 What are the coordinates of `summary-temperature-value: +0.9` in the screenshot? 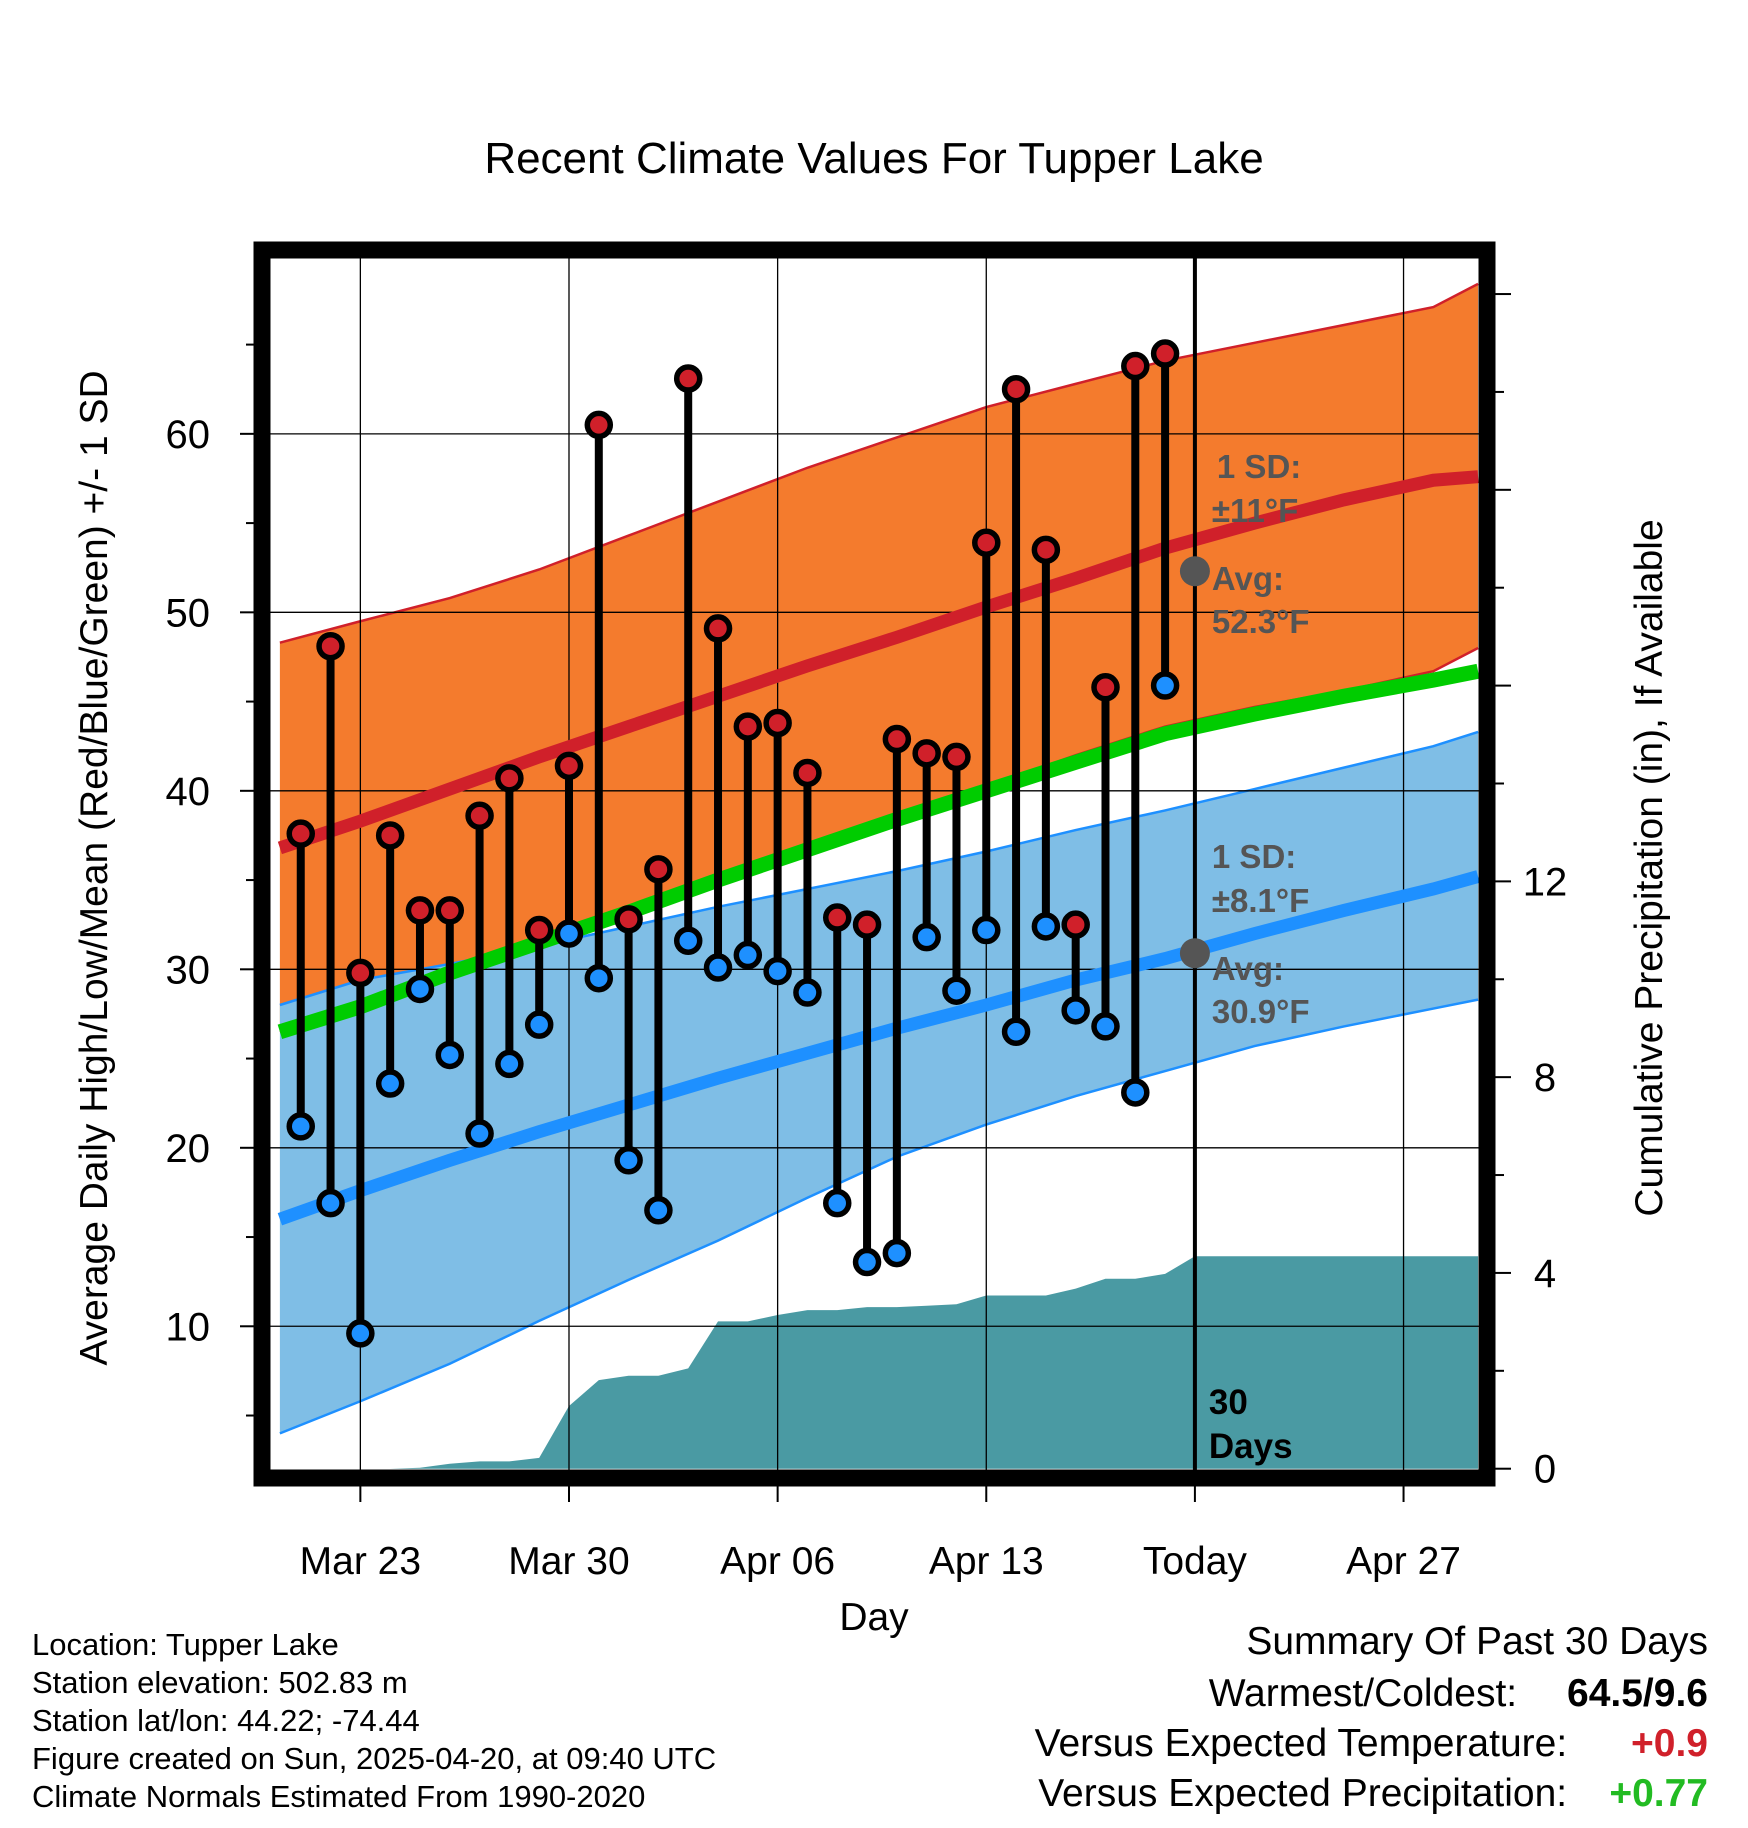 It's located at (1669, 1743).